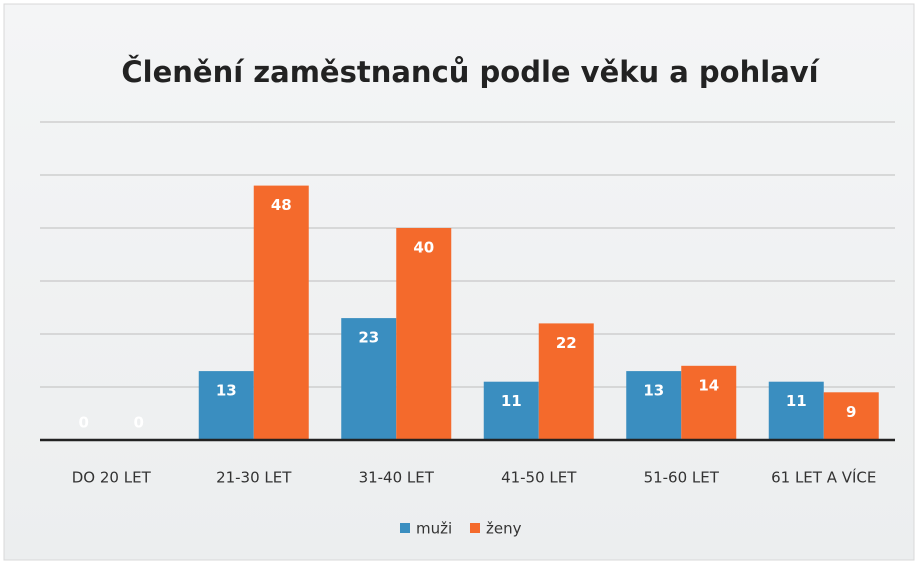 Image resolution: width=918 pixels, height=566 pixels. Describe the element at coordinates (423, 248) in the screenshot. I see `data-label: 40` at that location.